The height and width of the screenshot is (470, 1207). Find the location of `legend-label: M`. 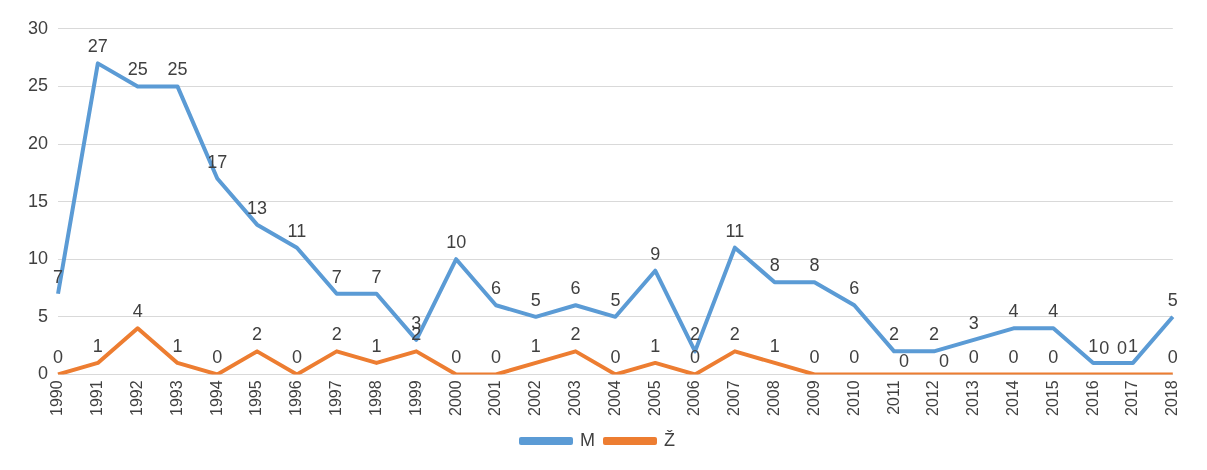

legend-label: M is located at coordinates (588, 439).